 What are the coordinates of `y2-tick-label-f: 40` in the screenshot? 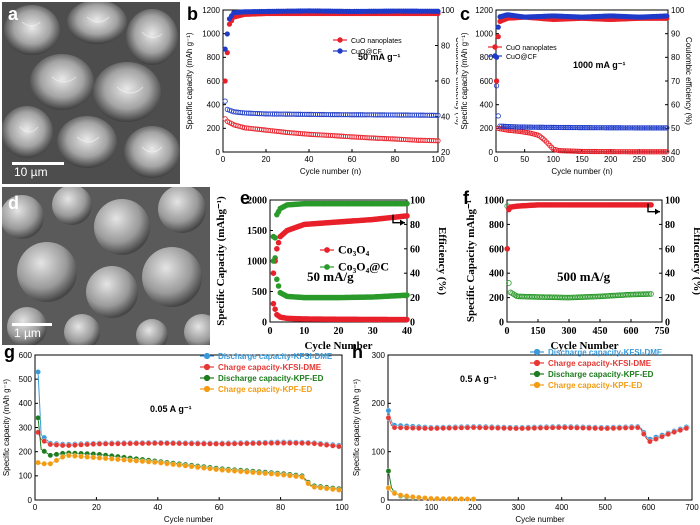 It's located at (670, 274).